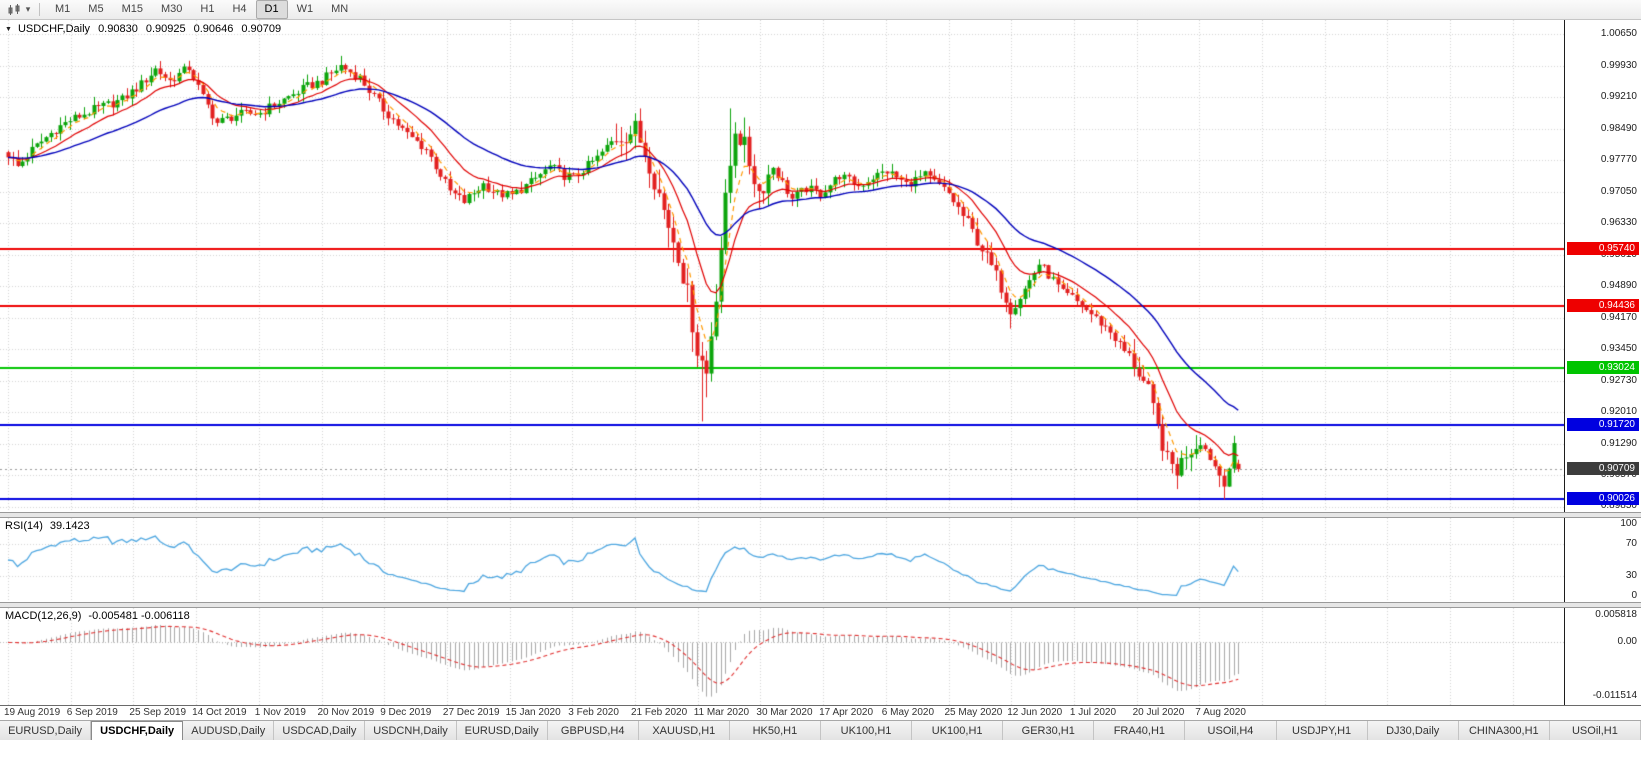 The width and height of the screenshot is (1641, 761). What do you see at coordinates (213, 29) in the screenshot?
I see `ohlc-low: 0.90646` at bounding box center [213, 29].